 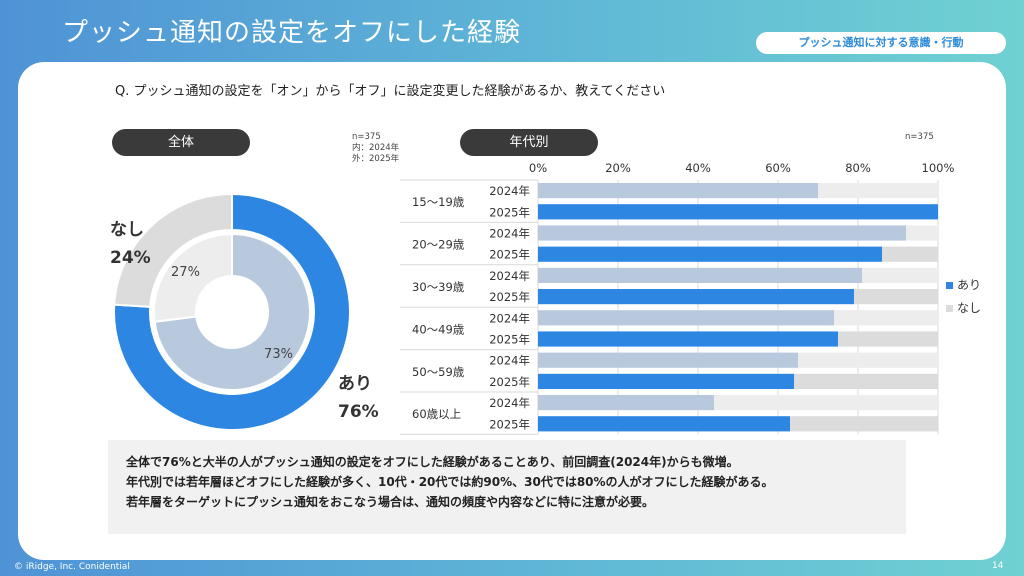 I want to click on category-label: 40～49歳, so click(x=438, y=329).